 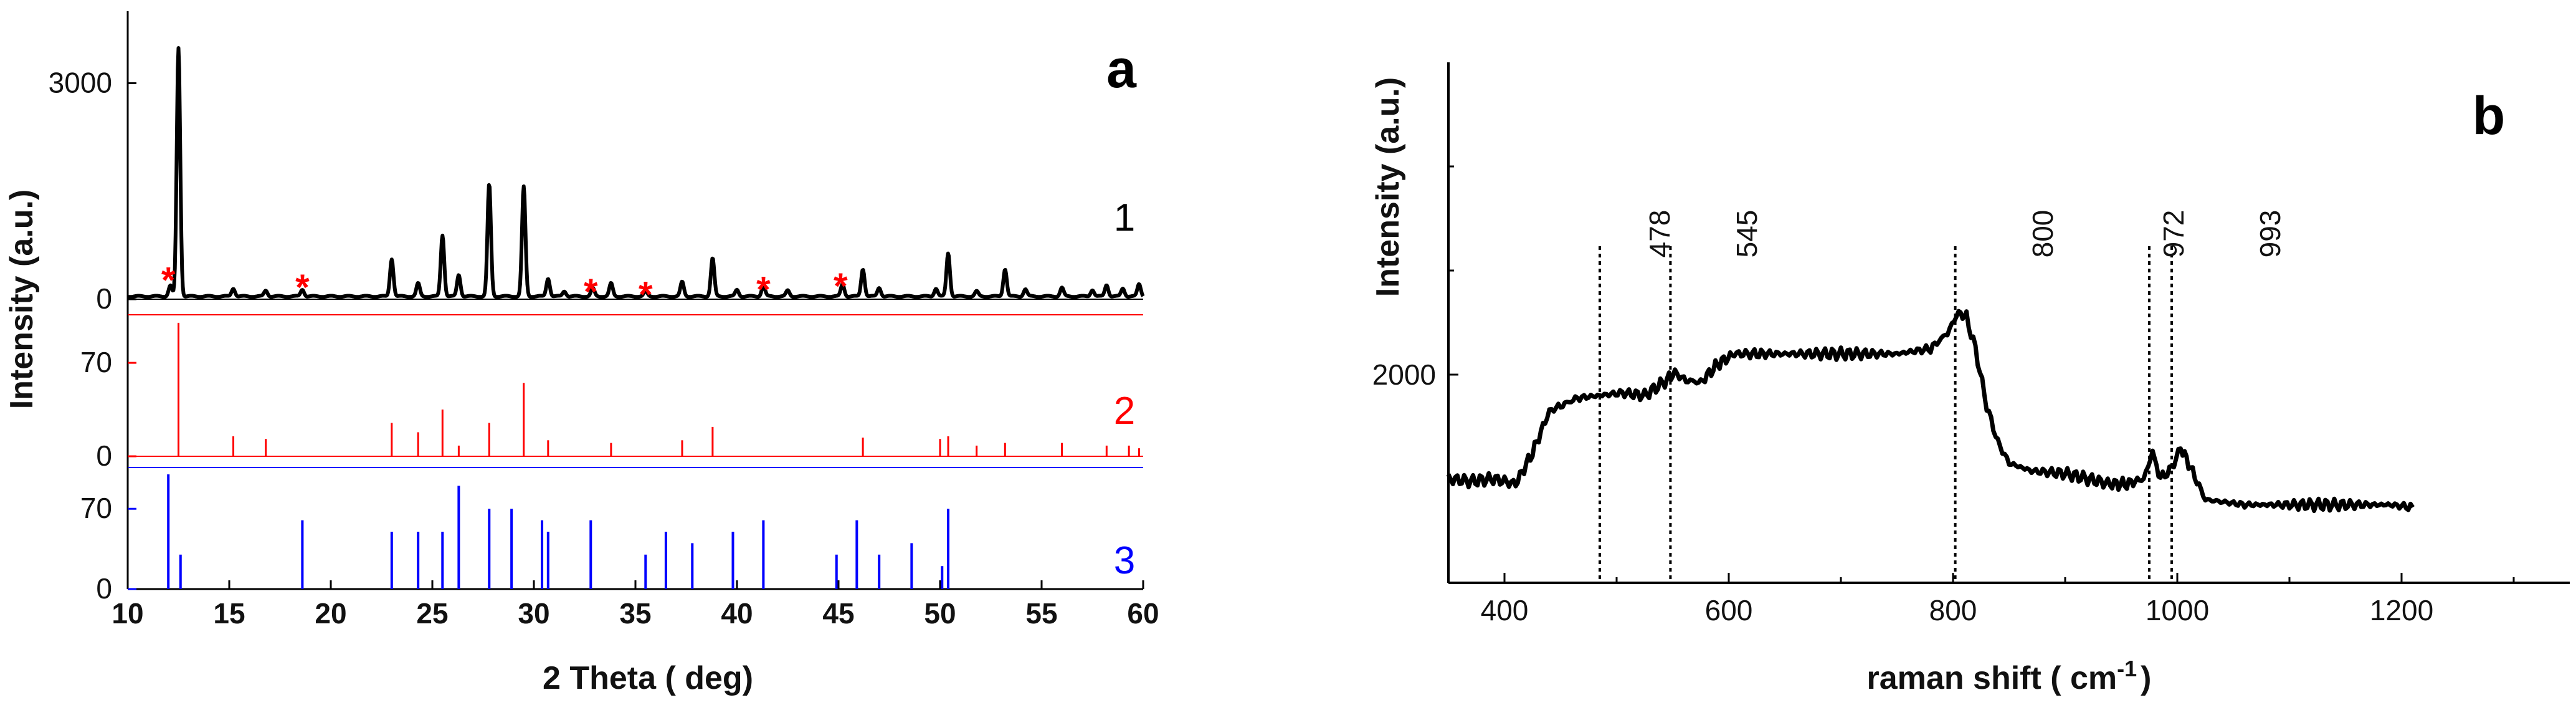 I want to click on panel-b-x-tick-label: 800, so click(x=1953, y=610).